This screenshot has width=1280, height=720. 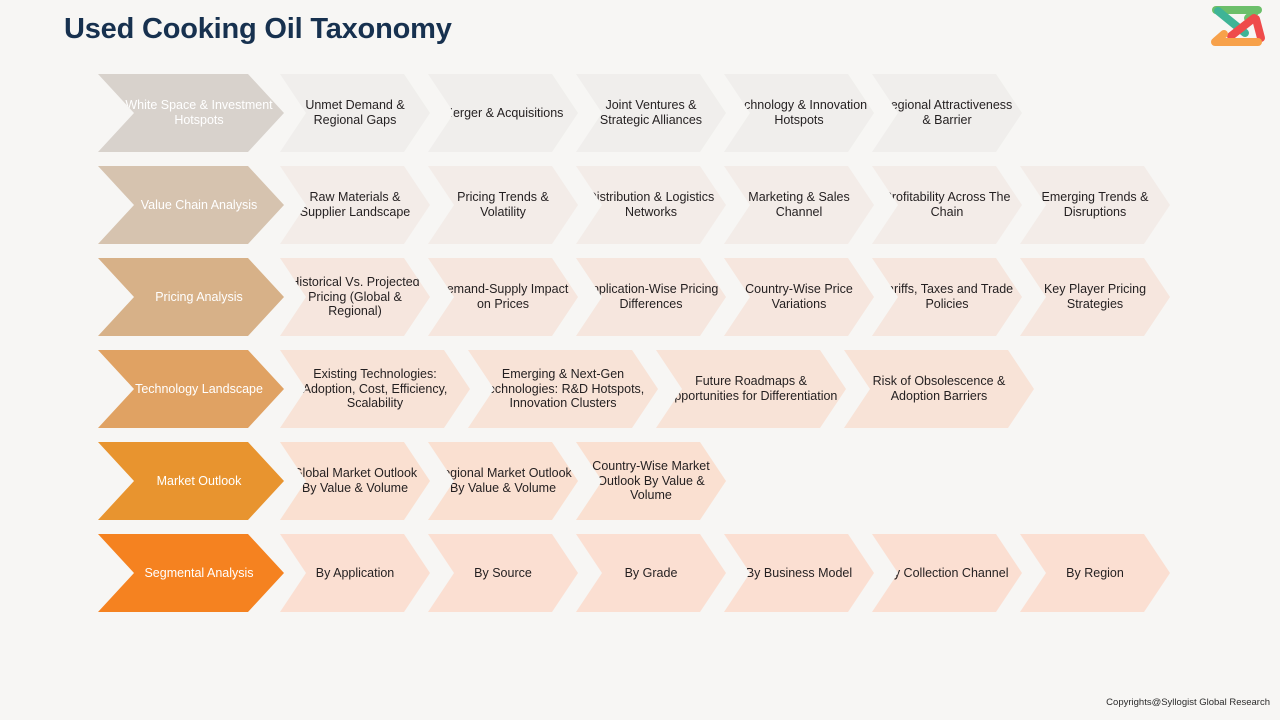 I want to click on item-label: By Collection Channel, so click(x=947, y=572).